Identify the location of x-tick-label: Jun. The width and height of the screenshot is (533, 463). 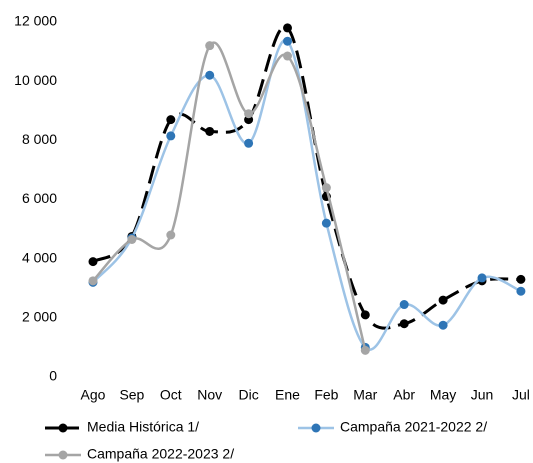
(482, 395).